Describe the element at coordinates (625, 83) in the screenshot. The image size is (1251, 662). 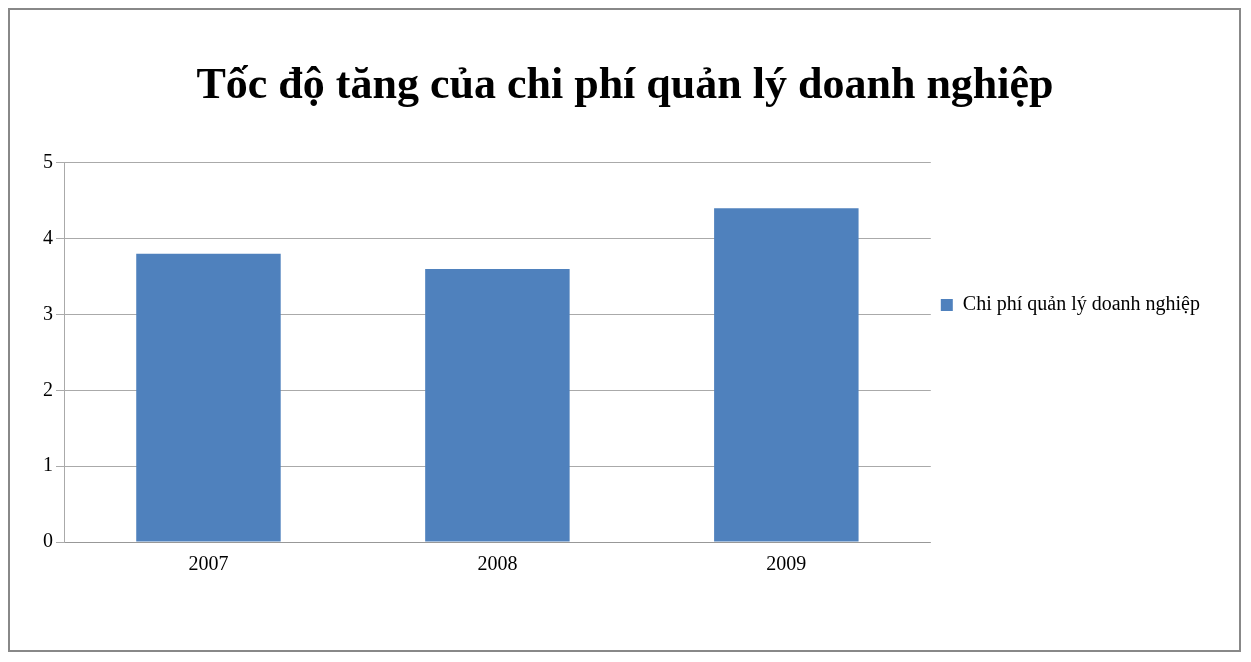
I see `chart-title: Tốc độ tăng của chi phí quản lý doanh nghiệp` at that location.